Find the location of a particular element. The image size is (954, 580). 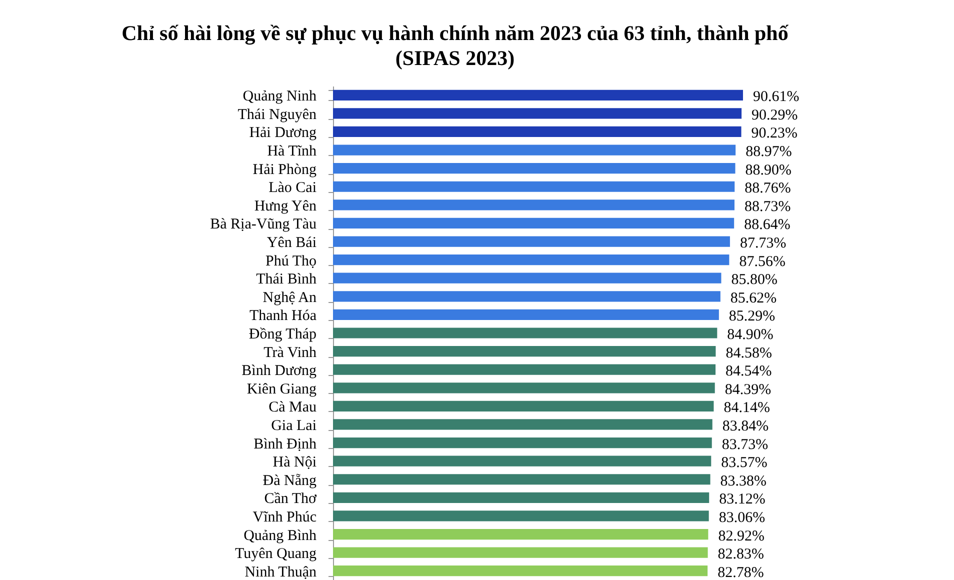

data-label: 82.92% is located at coordinates (741, 536).